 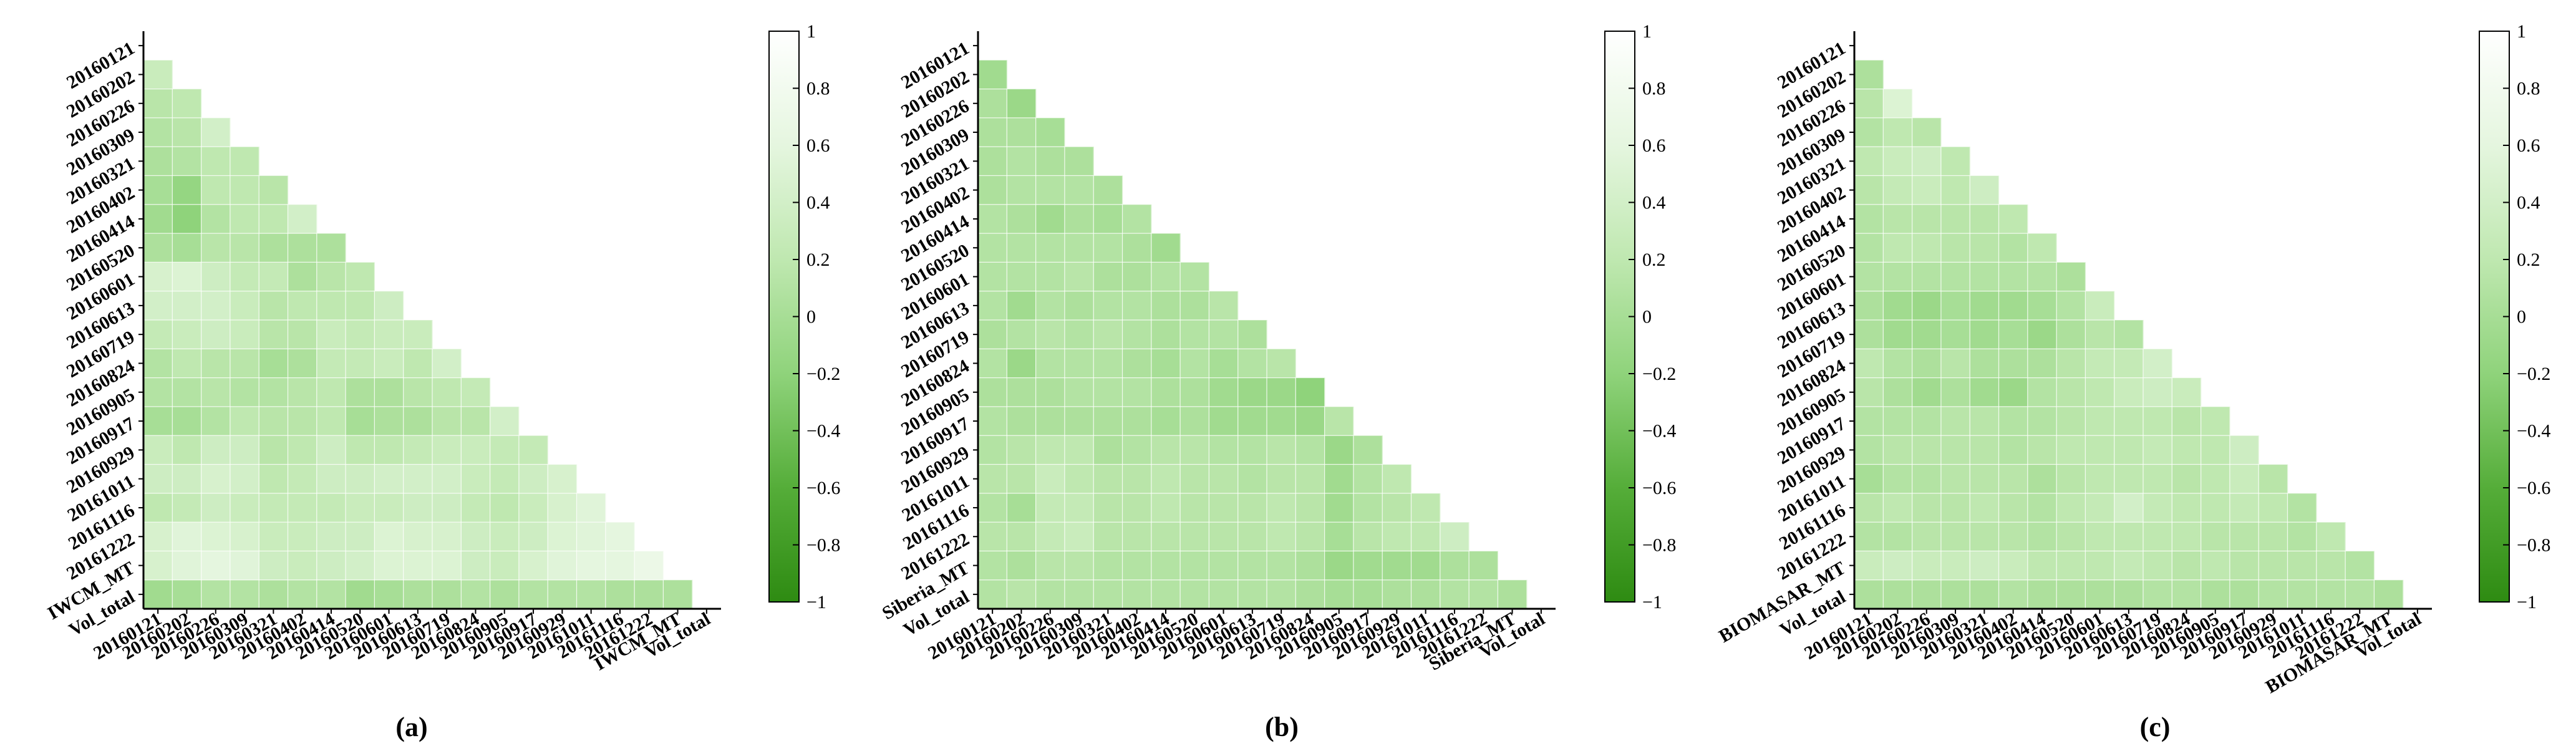 I want to click on colorbar-tick-label: 0, so click(x=2521, y=317).